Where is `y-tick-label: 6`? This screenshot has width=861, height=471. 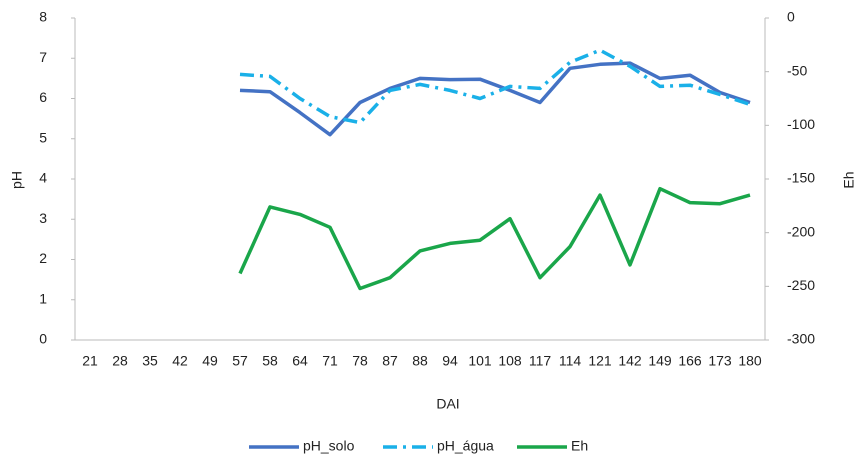 y-tick-label: 6 is located at coordinates (43, 97).